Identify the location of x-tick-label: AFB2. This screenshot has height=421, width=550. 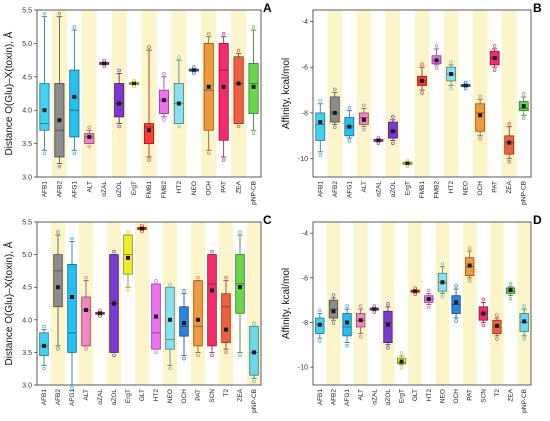
(333, 397).